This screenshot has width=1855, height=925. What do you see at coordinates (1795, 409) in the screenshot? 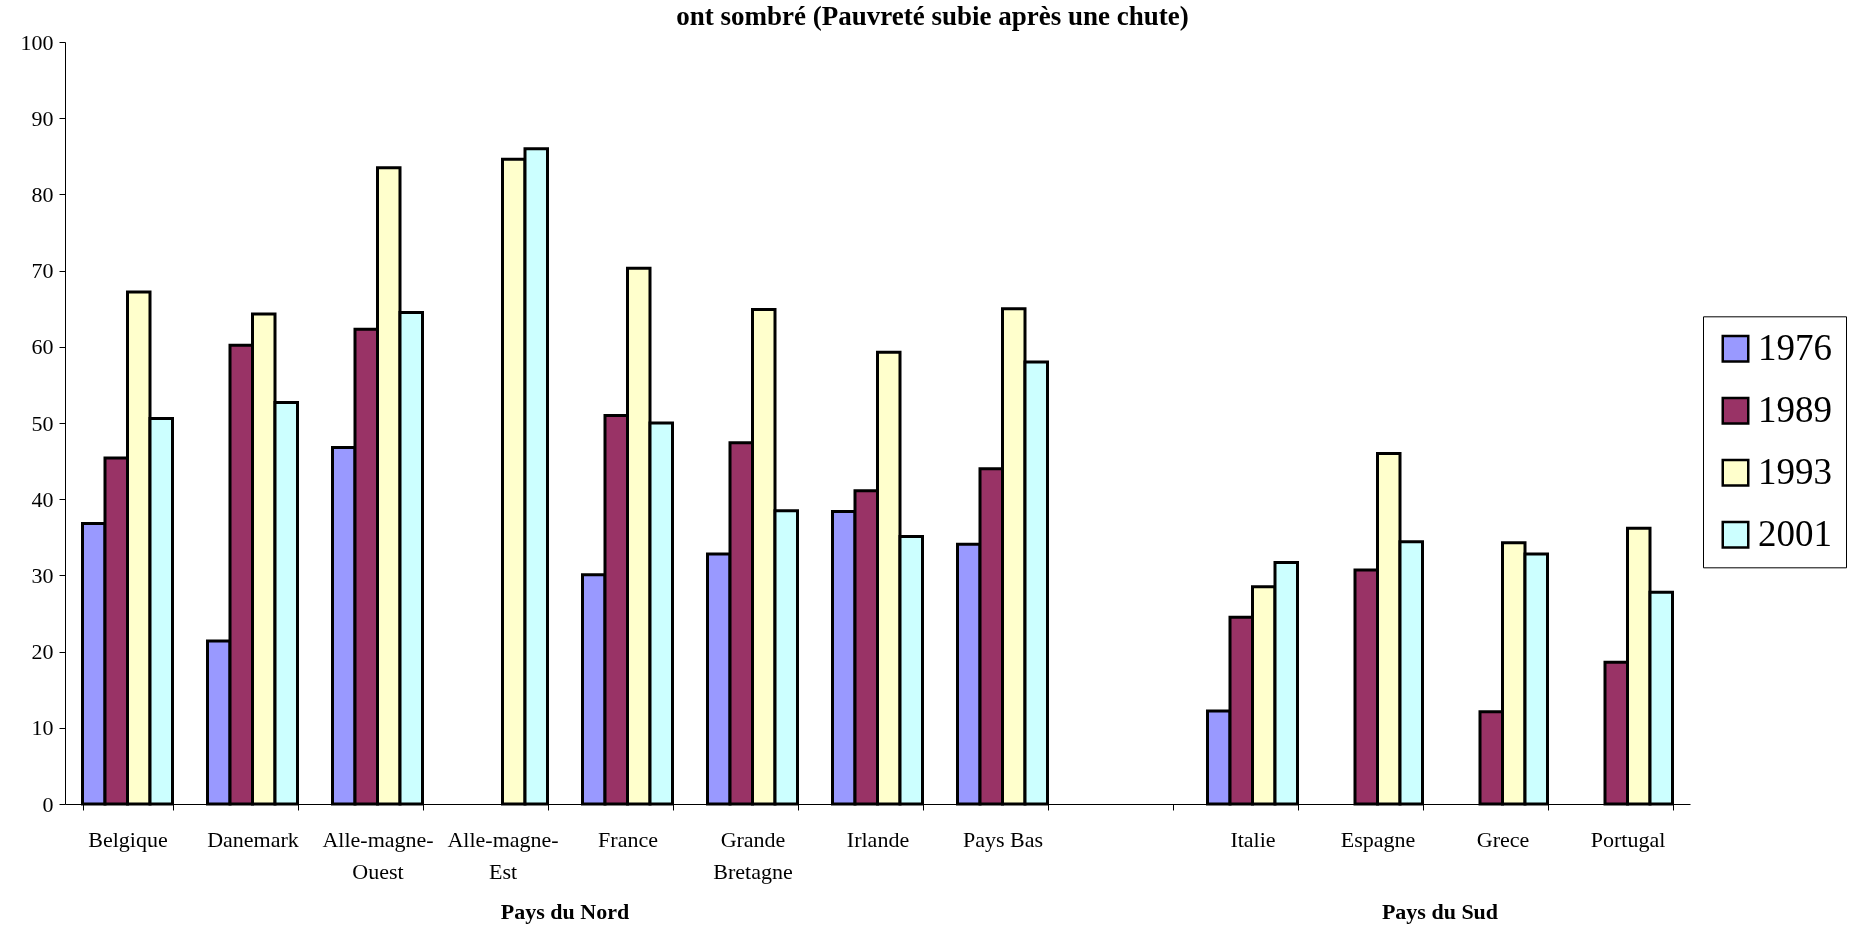
I see `legend-label: 1989` at bounding box center [1795, 409].